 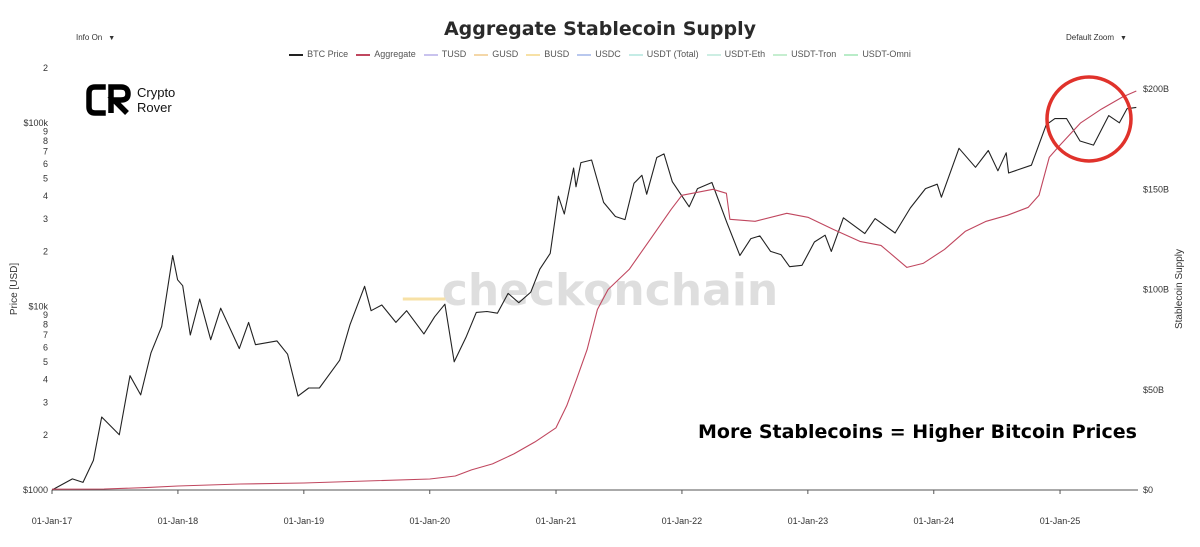 What do you see at coordinates (608, 54) in the screenshot?
I see `legend-label: USDC` at bounding box center [608, 54].